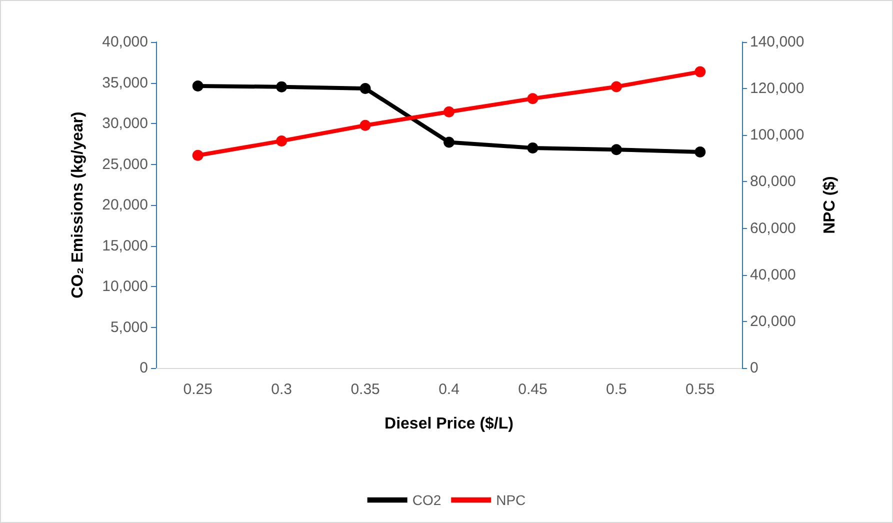 The width and height of the screenshot is (893, 523). Describe the element at coordinates (125, 42) in the screenshot. I see `y-tick-label: 40,000` at that location.